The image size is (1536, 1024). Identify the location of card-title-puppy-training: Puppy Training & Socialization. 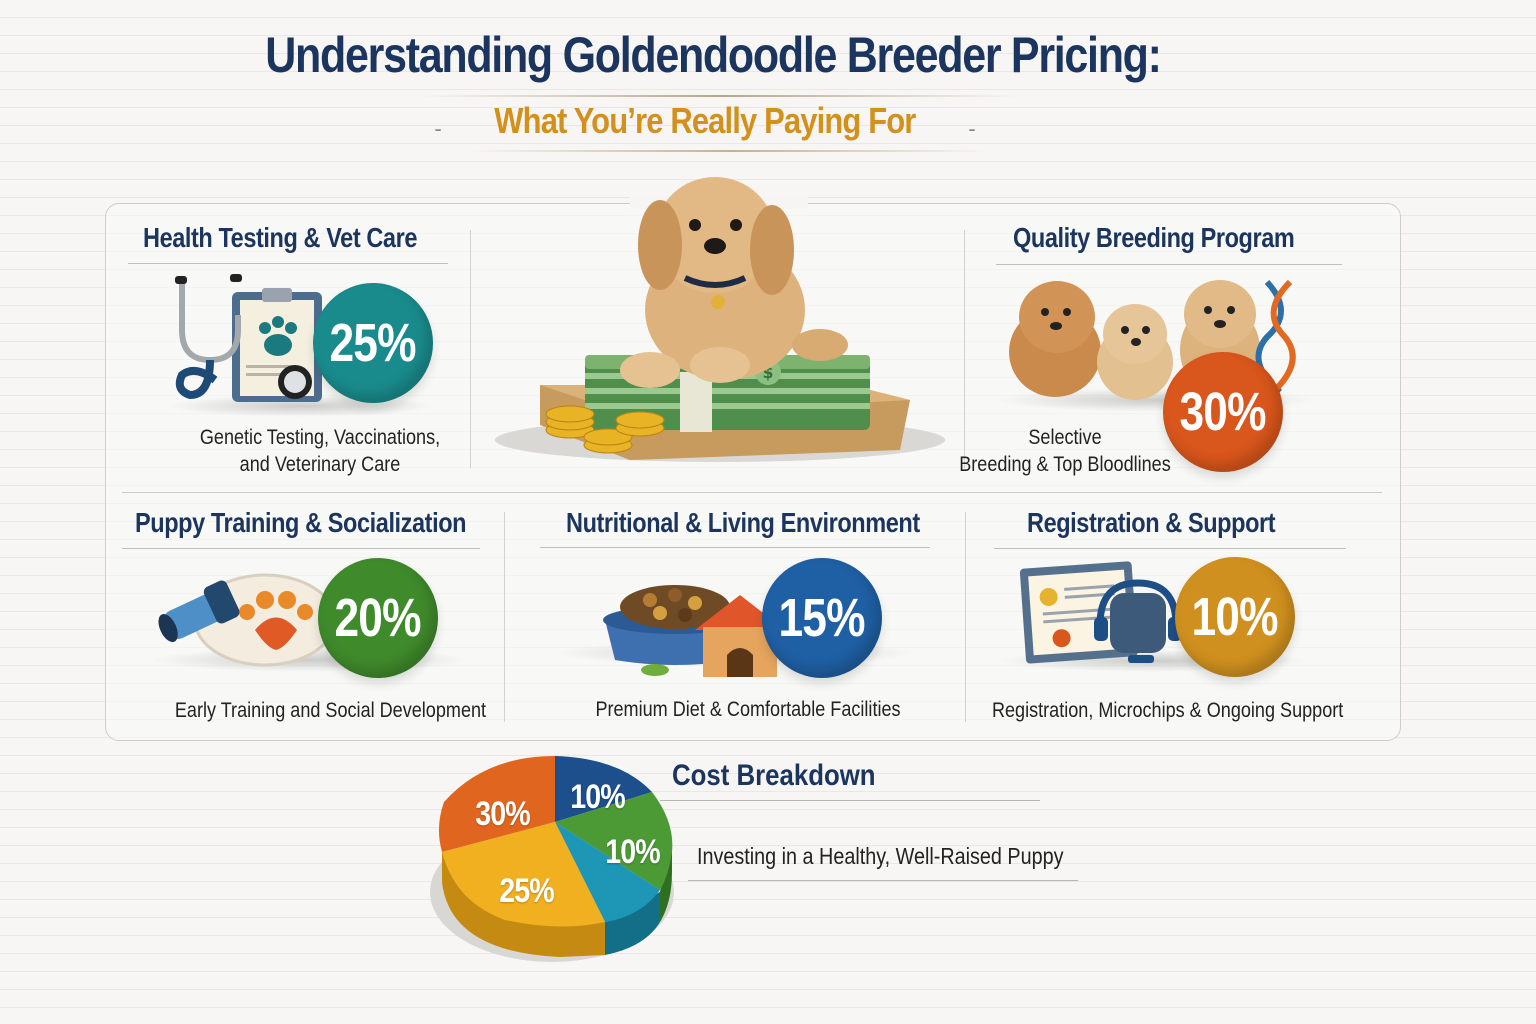
(301, 522).